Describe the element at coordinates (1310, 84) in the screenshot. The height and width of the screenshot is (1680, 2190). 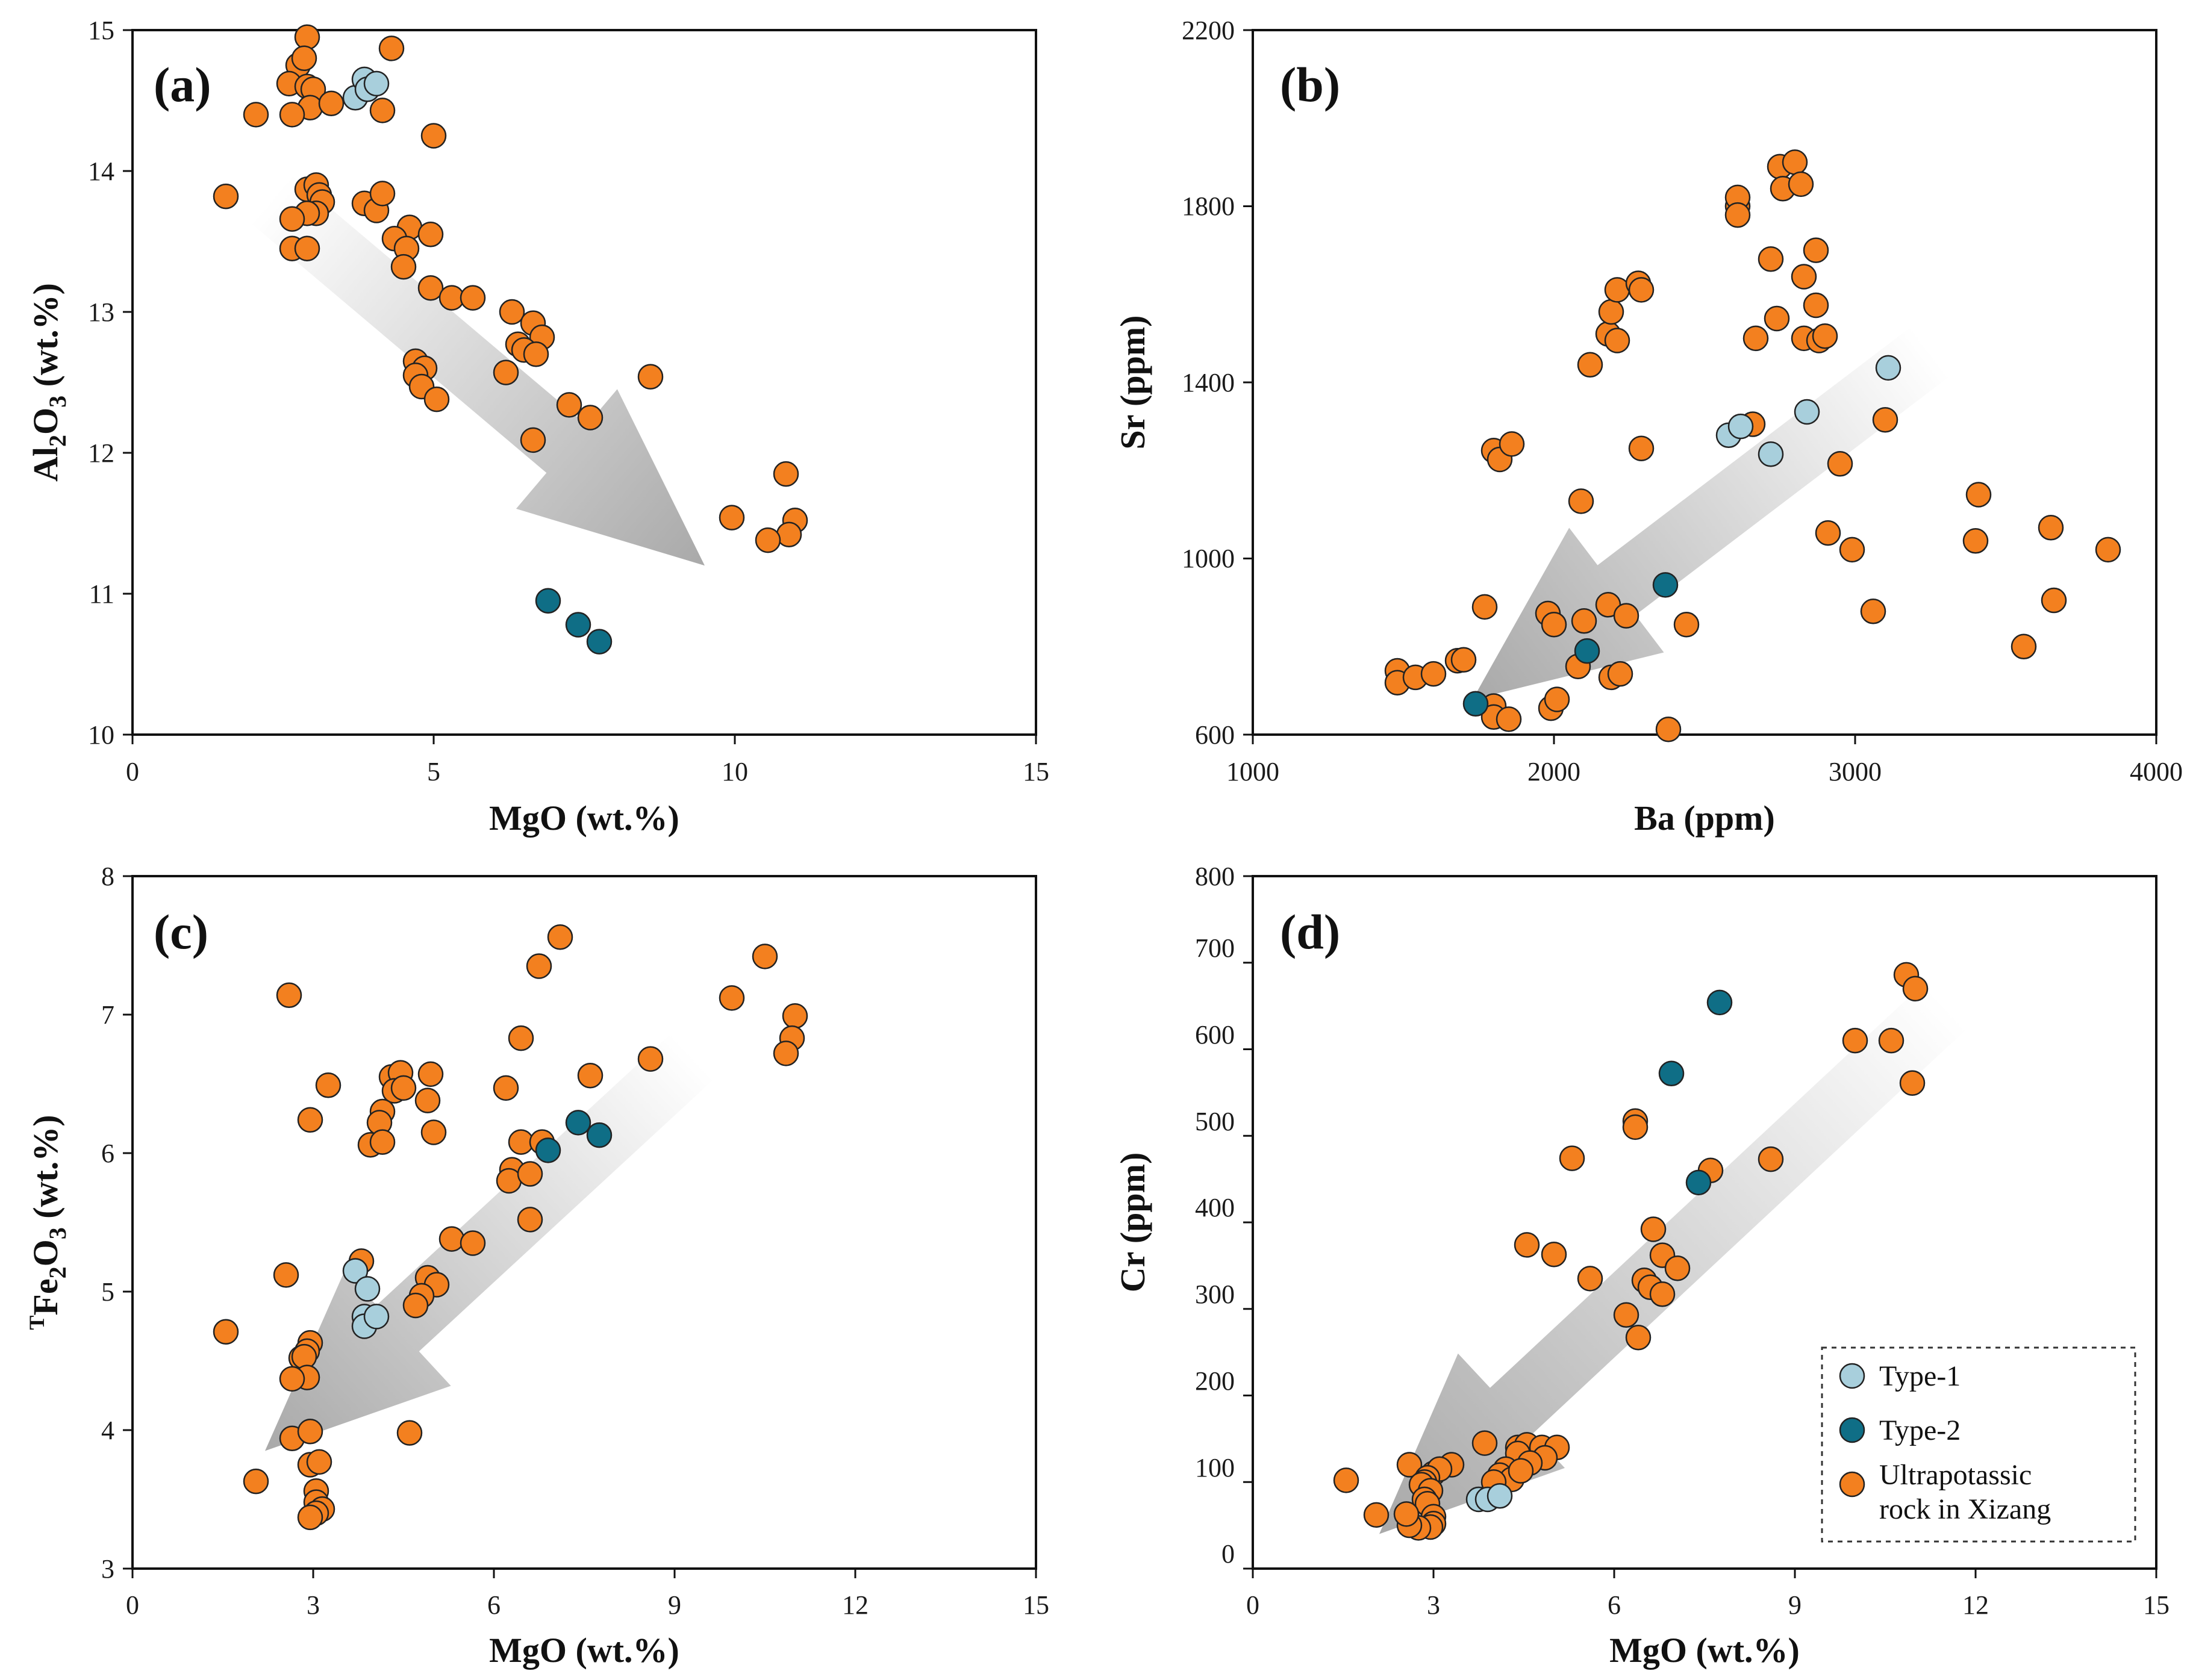
I see `panel-label: (b)` at that location.